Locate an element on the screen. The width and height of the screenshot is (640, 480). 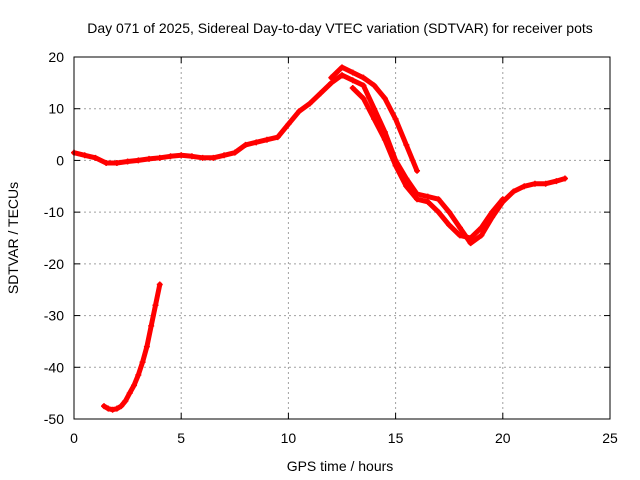
series-upper-band is located at coordinates (374, 119).